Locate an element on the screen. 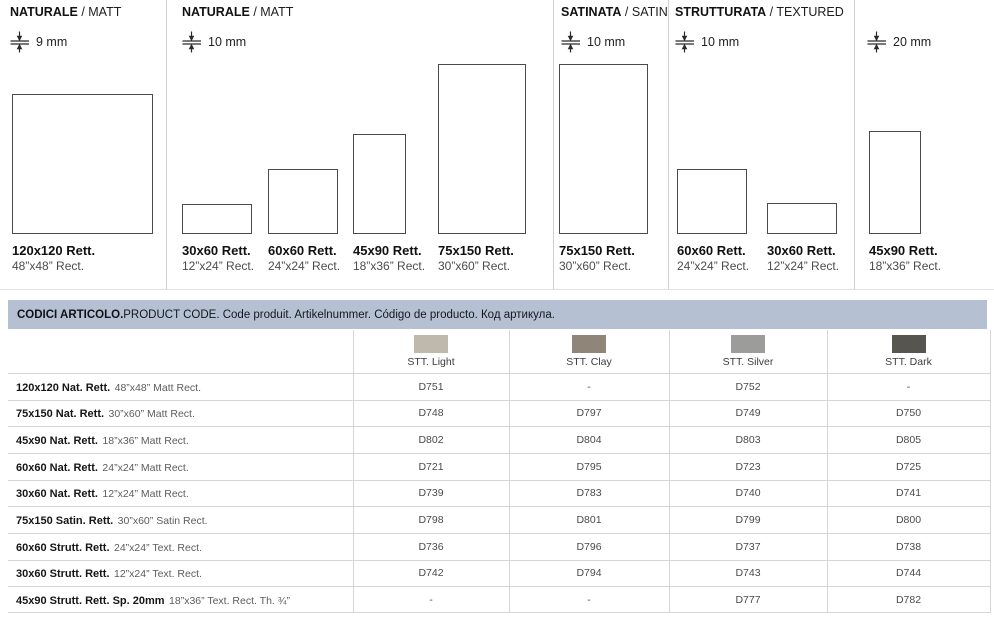 The width and height of the screenshot is (994, 617). row-label: 30x60 Nat. Rett. 12”x24” Matt Rect. is located at coordinates (180, 493).